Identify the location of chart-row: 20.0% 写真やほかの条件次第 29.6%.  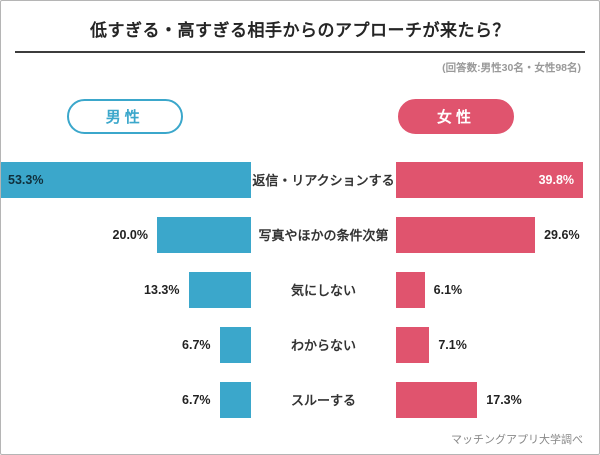
(300, 234).